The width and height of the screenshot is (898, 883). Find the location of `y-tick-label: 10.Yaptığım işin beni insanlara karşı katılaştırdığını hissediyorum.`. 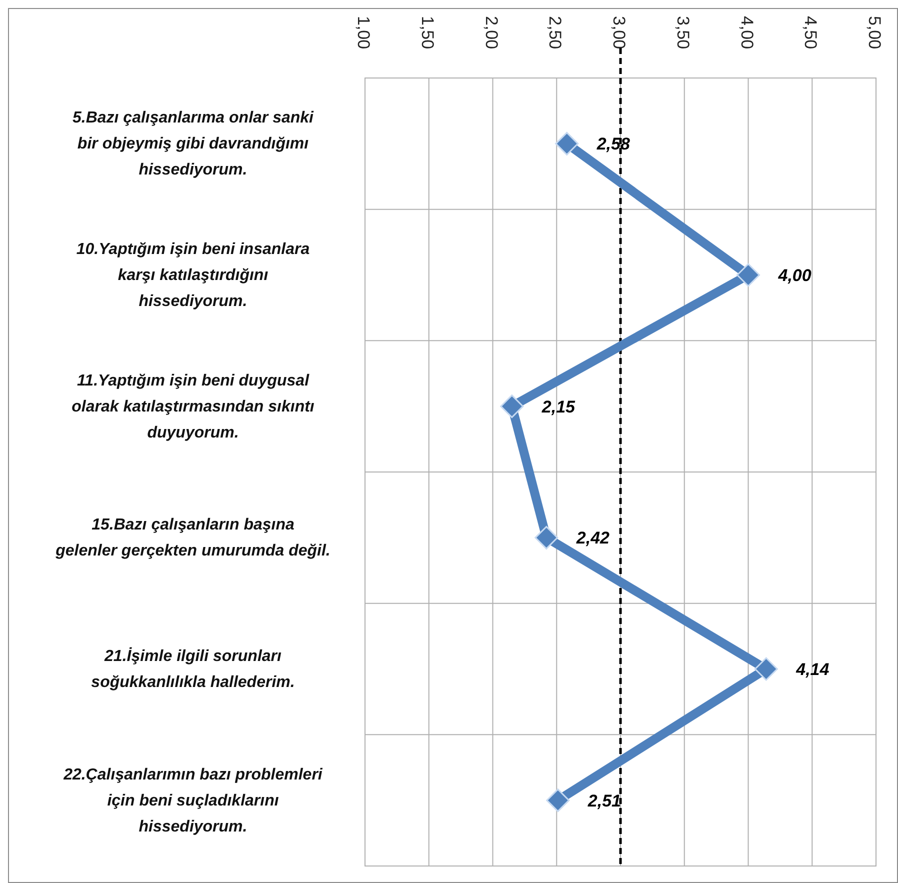

y-tick-label: 10.Yaptığım işin beni insanlara karşı katılaştırdığını hissediyorum. is located at coordinates (193, 275).